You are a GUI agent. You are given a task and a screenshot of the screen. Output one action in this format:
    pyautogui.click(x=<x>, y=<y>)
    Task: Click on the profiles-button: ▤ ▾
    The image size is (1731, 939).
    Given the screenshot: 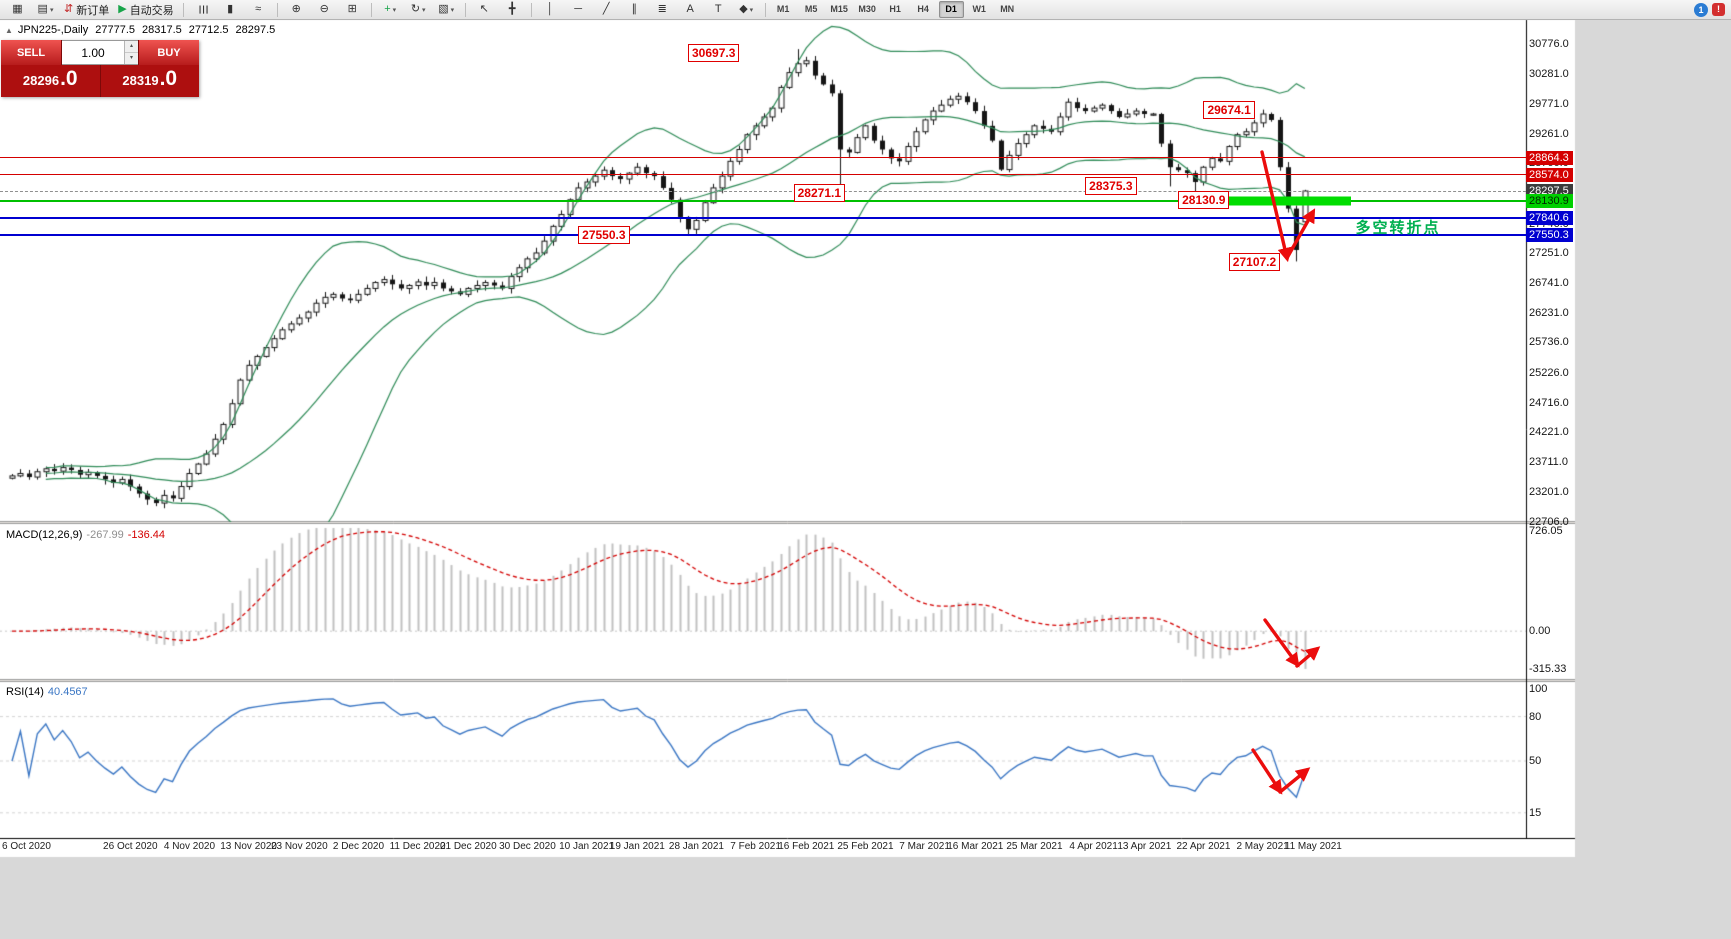 What is the action you would take?
    pyautogui.click(x=45, y=9)
    